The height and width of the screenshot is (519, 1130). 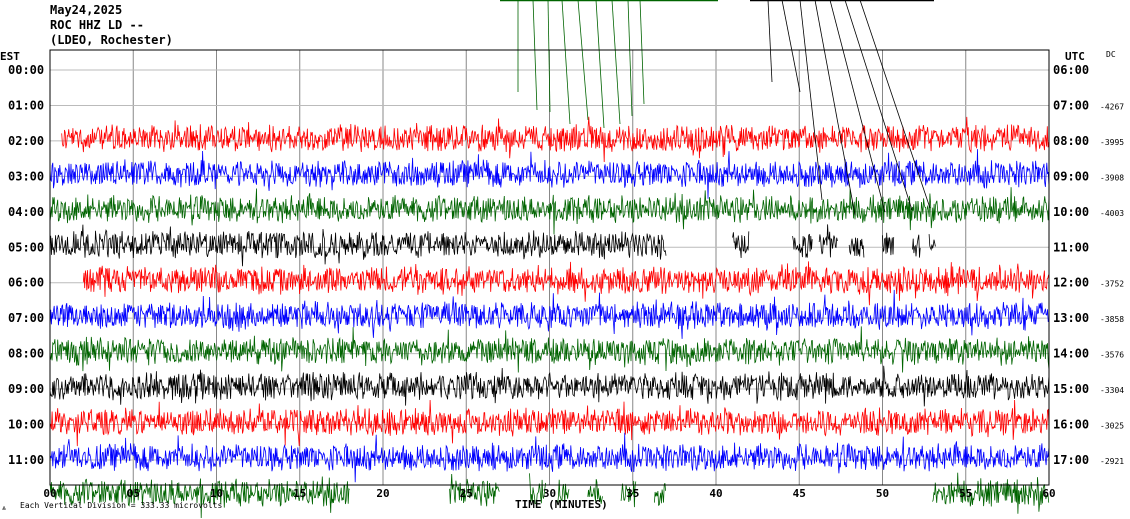 What do you see at coordinates (10, 56) in the screenshot?
I see `est-axis-label: EST` at bounding box center [10, 56].